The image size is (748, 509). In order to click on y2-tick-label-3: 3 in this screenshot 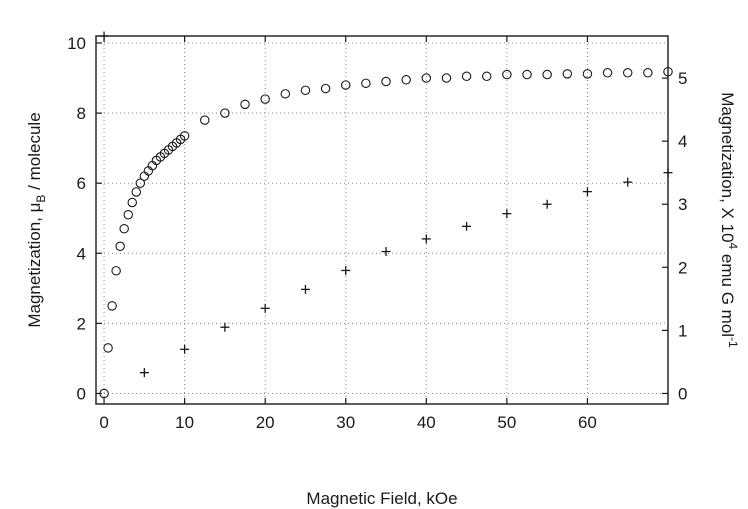, I will do `click(682, 204)`.